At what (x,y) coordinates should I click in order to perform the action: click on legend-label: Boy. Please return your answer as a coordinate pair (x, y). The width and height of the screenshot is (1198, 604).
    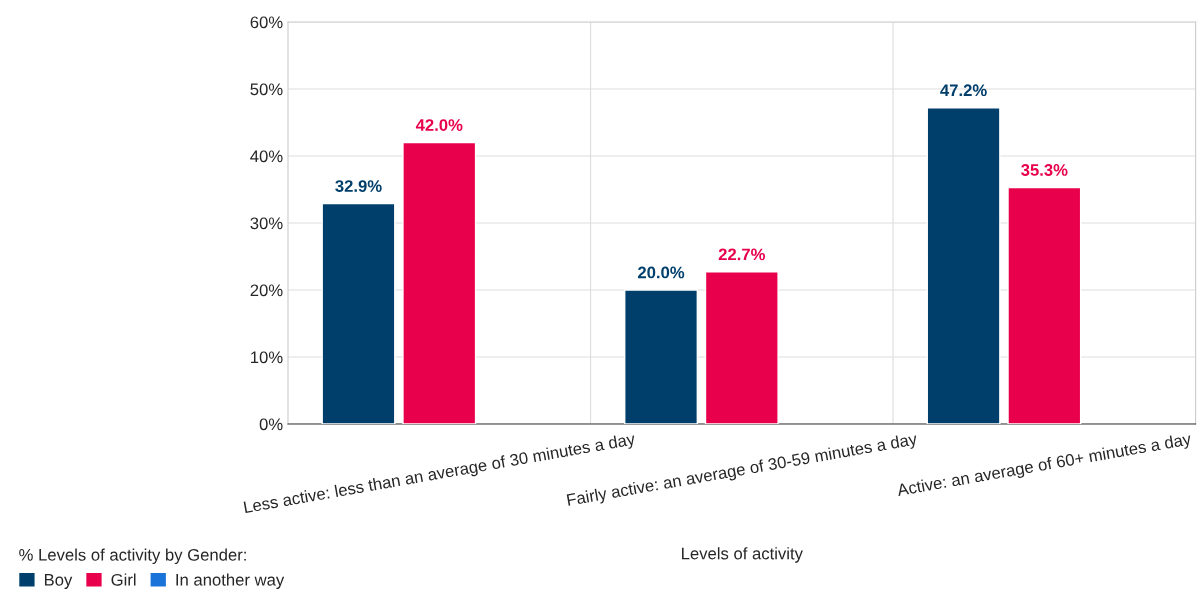
    Looking at the image, I should click on (58, 581).